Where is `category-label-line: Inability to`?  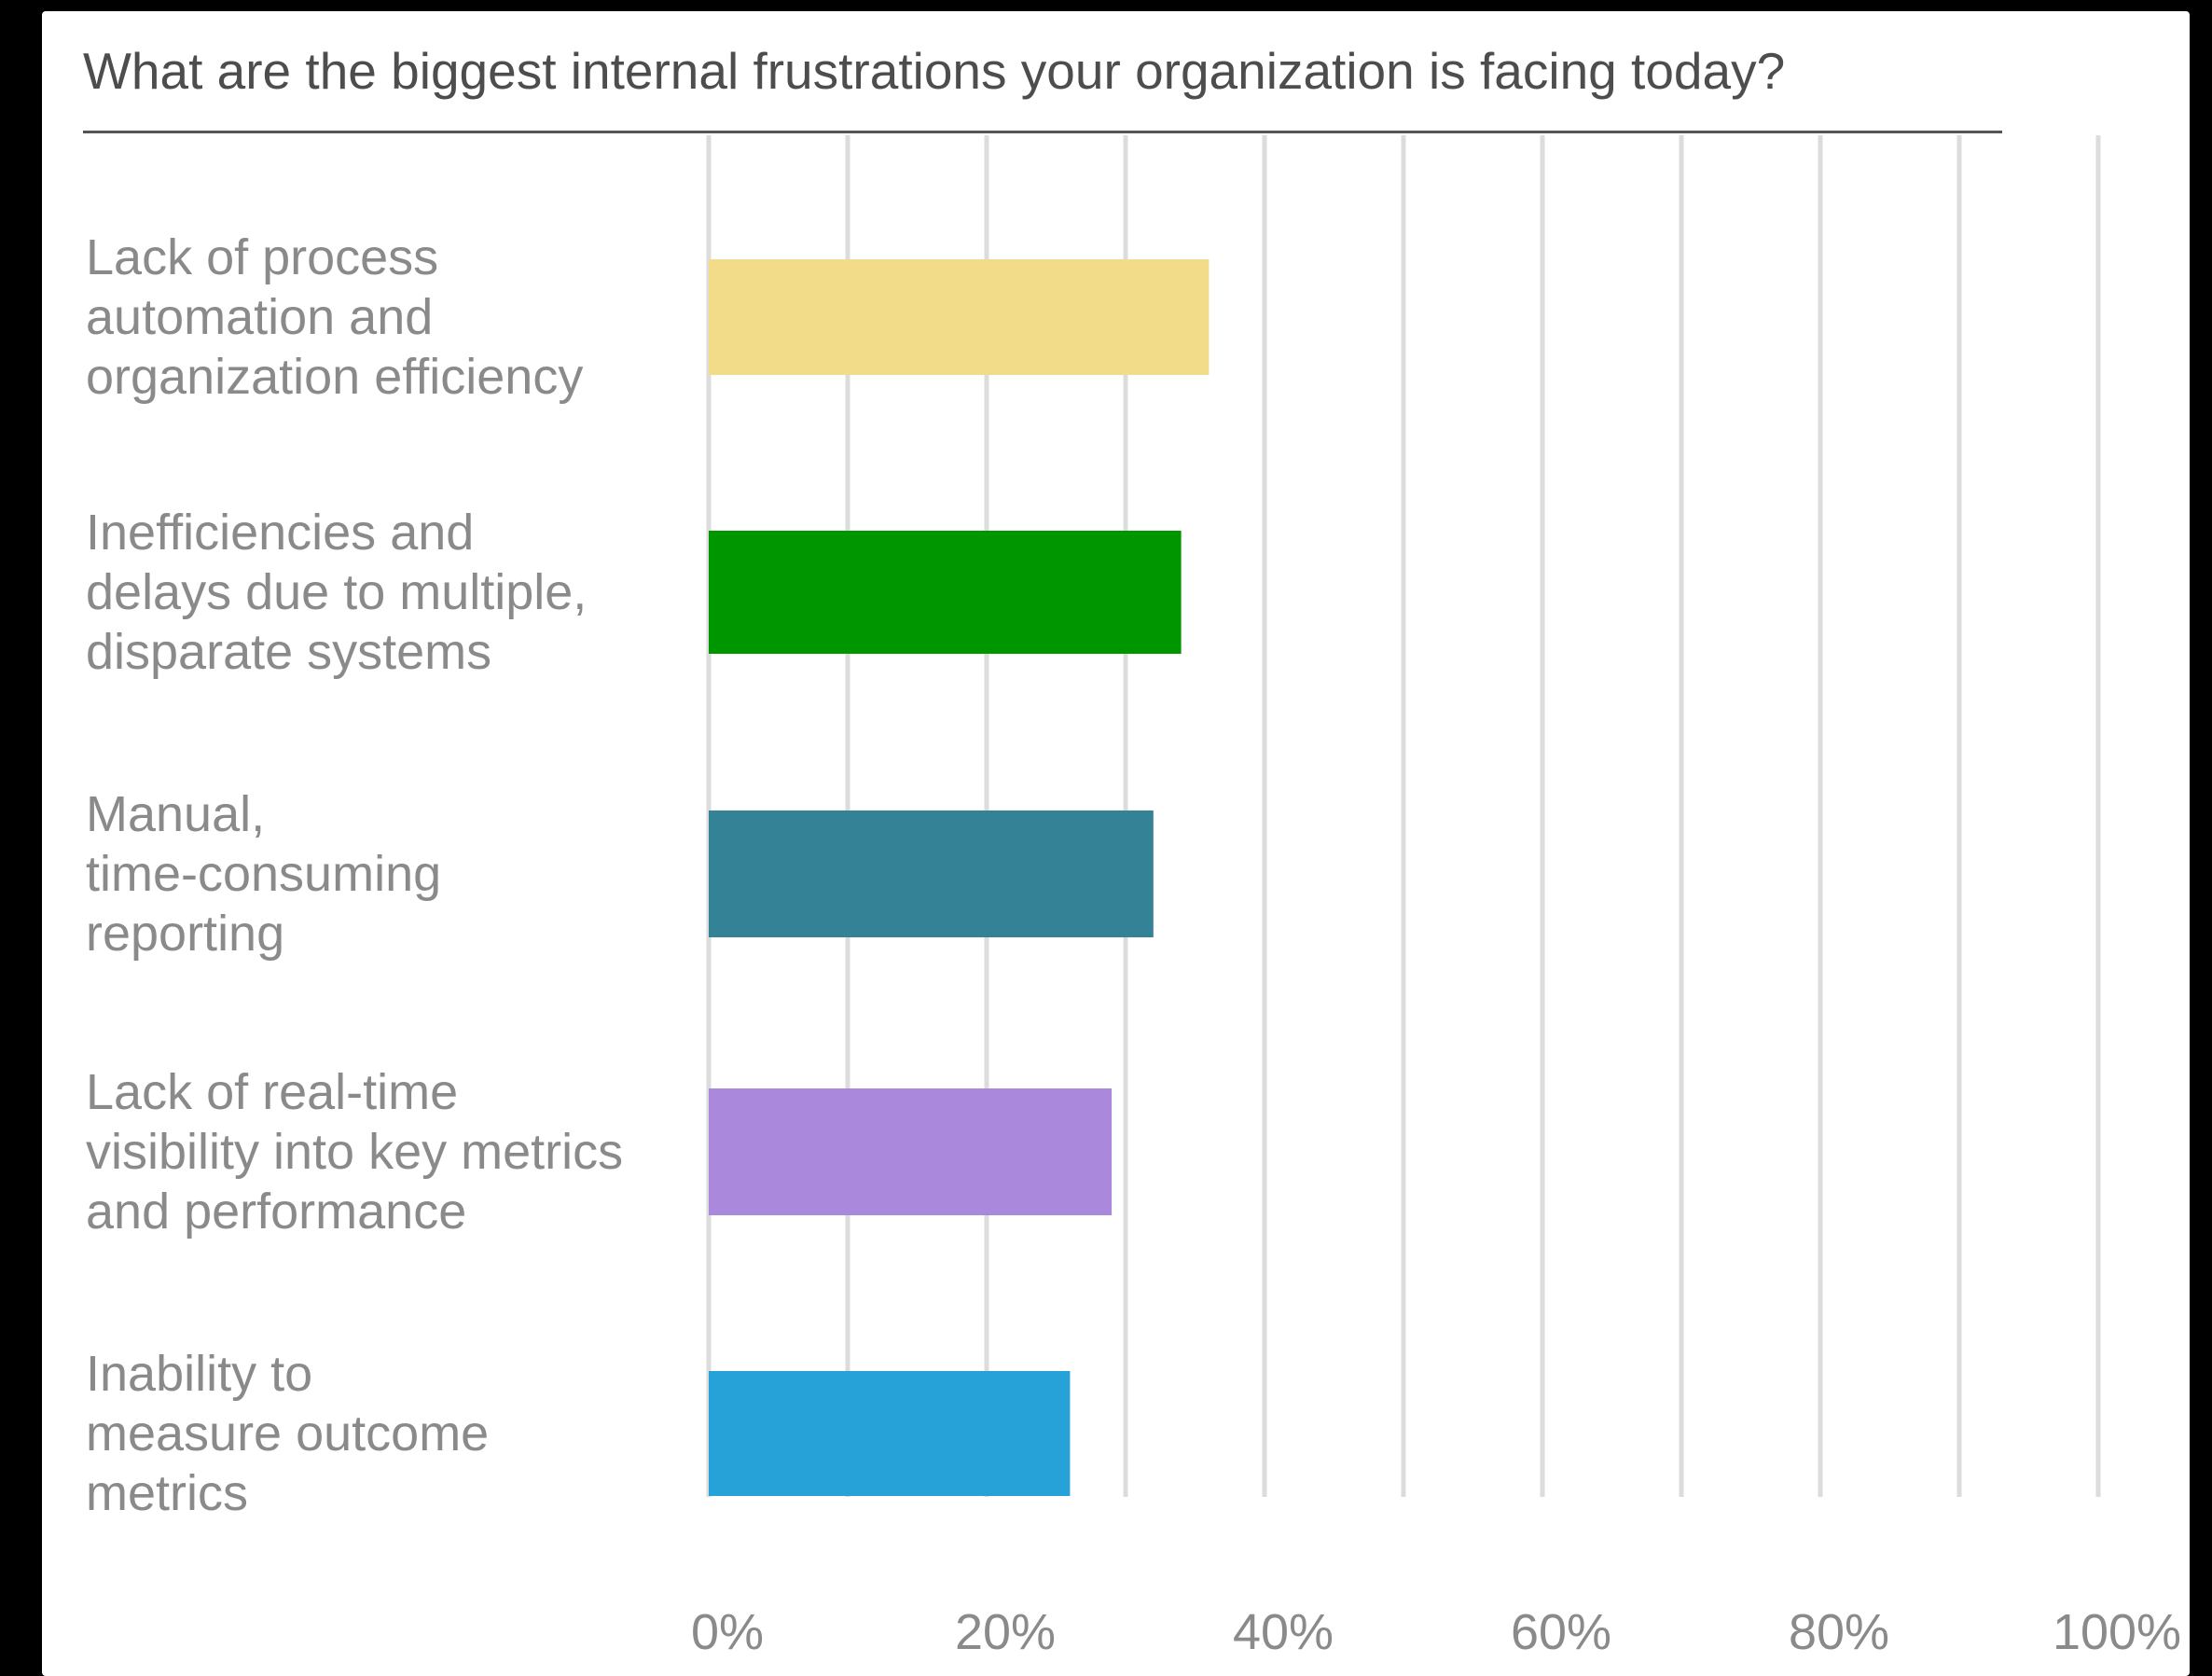
category-label-line: Inability to is located at coordinates (199, 1374).